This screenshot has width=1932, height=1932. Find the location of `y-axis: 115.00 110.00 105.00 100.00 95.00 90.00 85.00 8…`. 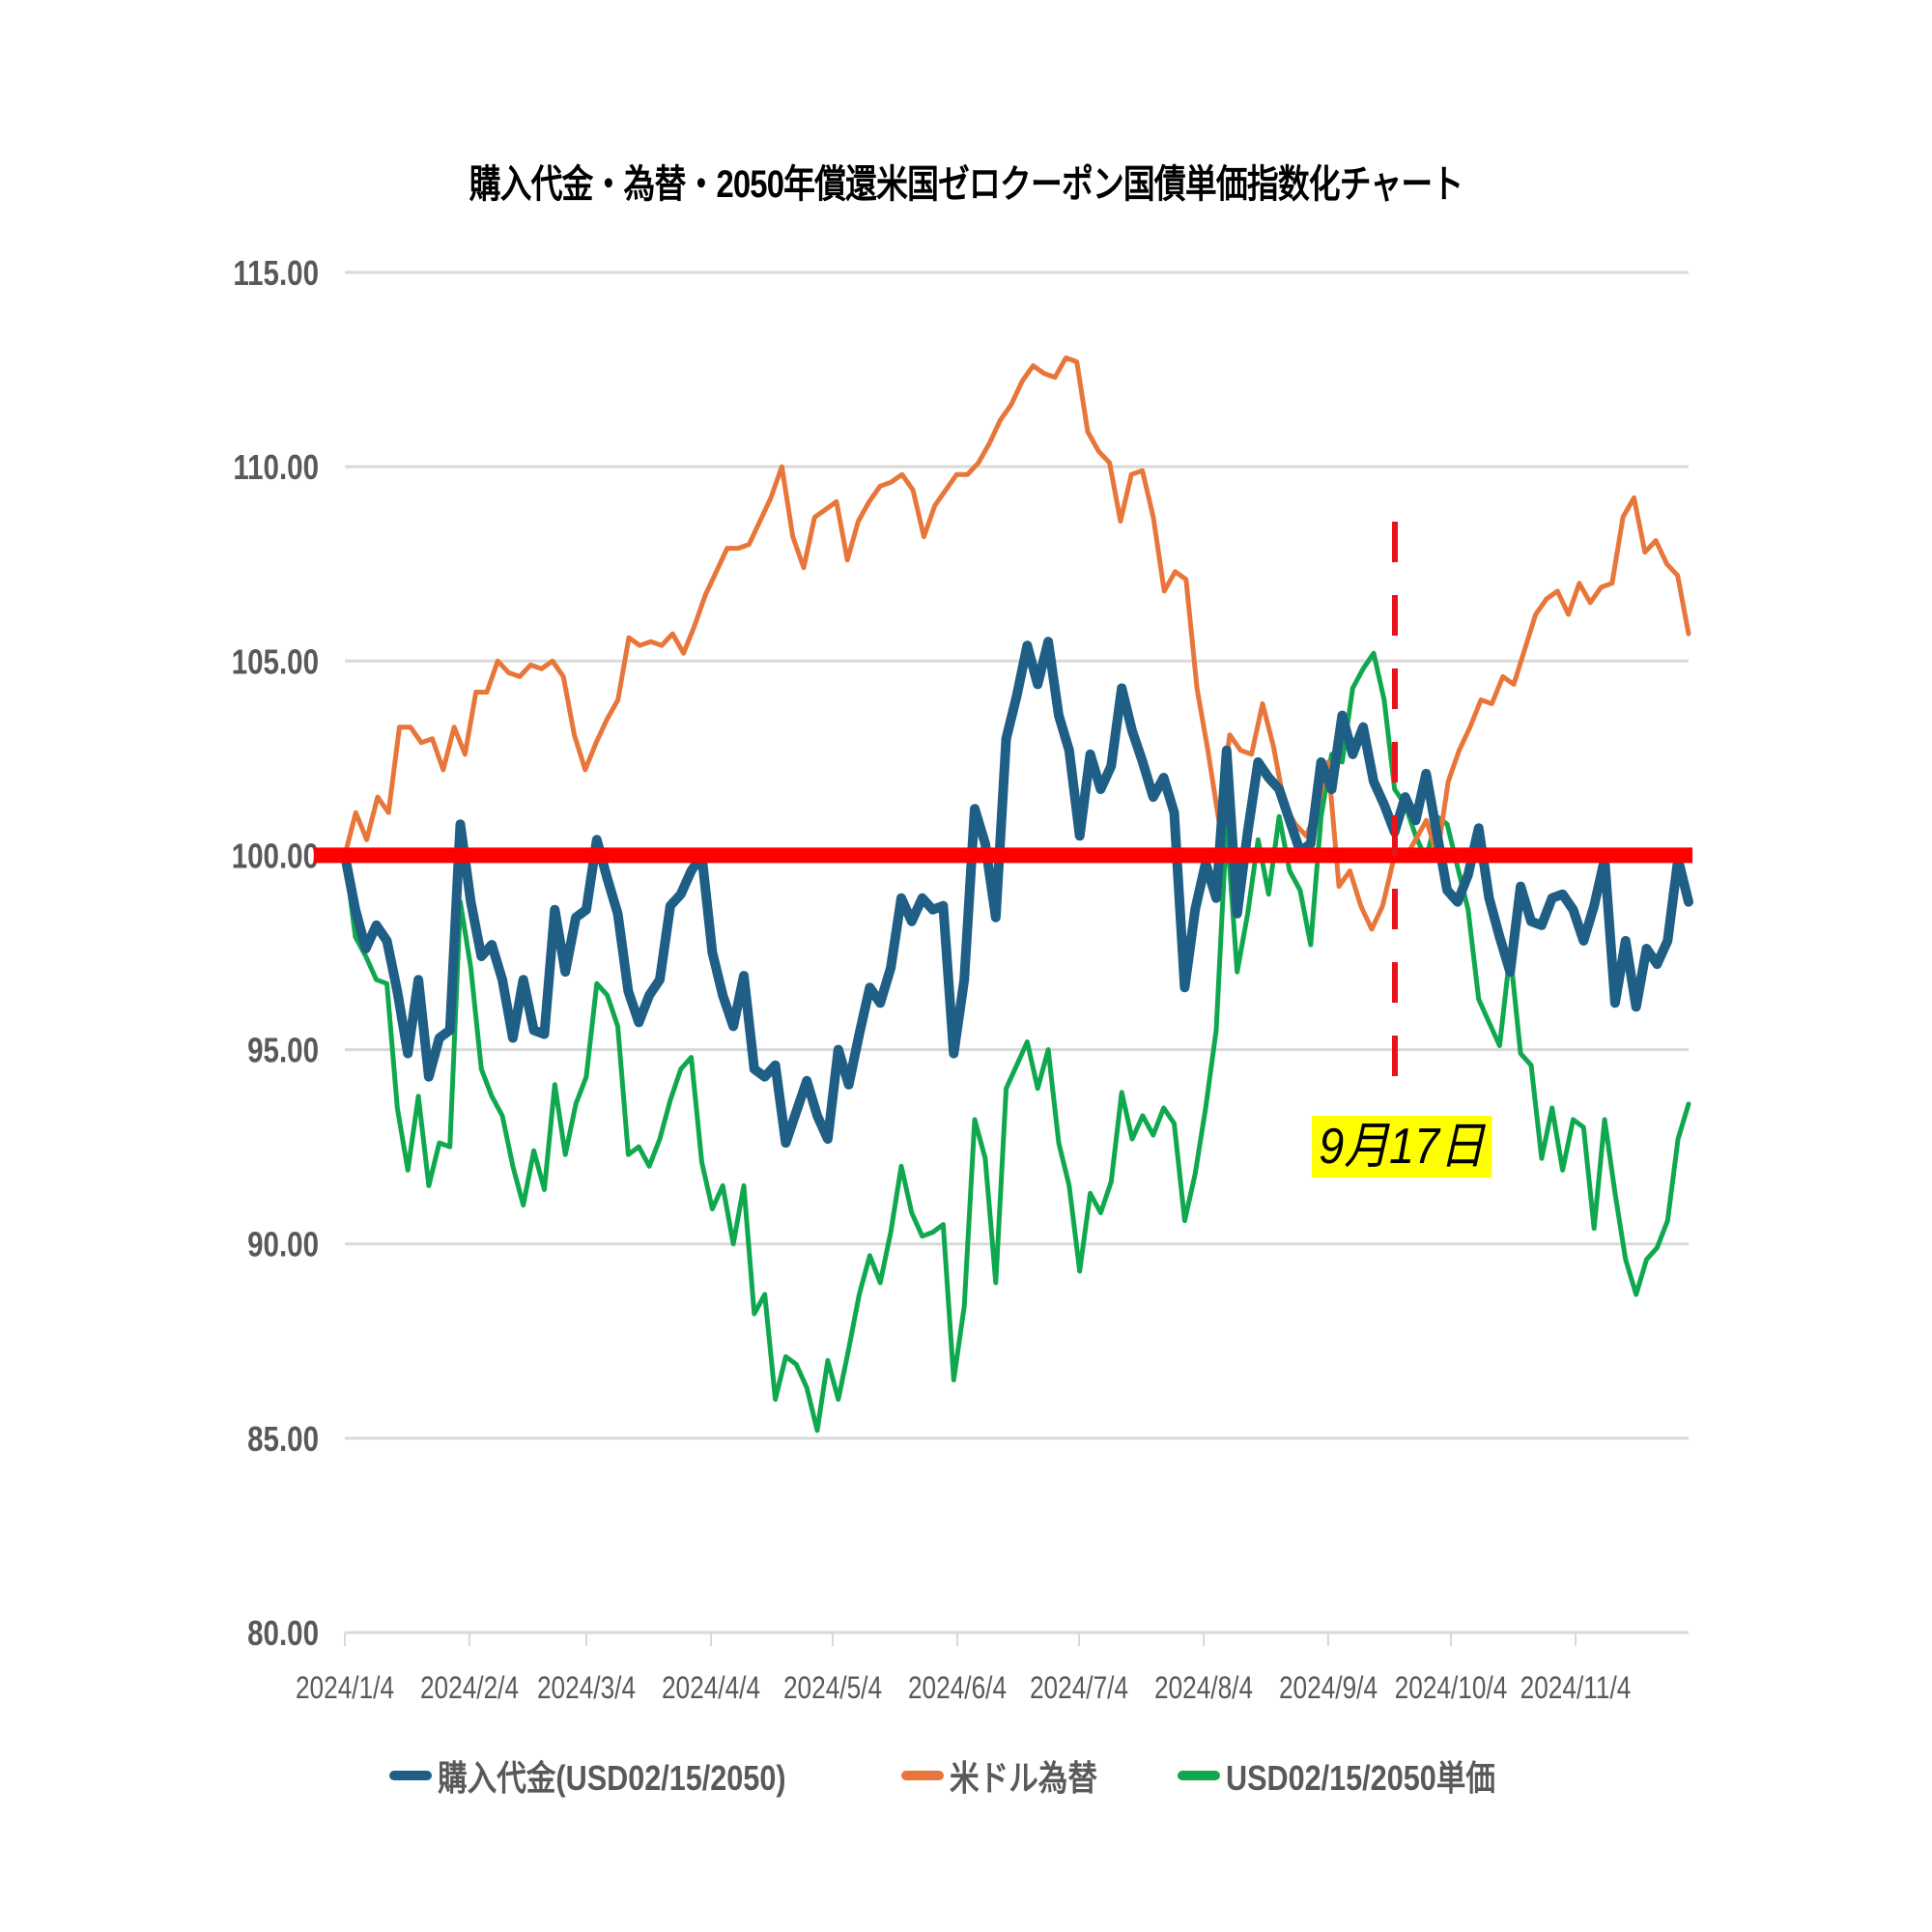

y-axis: 115.00 110.00 105.00 100.00 95.00 90.00 85.00 8… is located at coordinates (275, 952).